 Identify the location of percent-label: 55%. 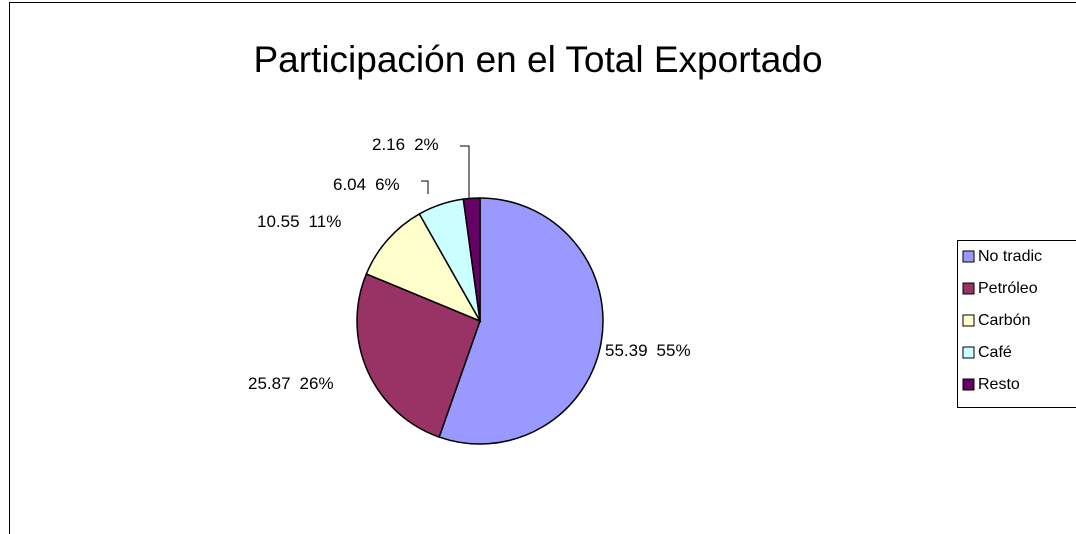
(674, 350).